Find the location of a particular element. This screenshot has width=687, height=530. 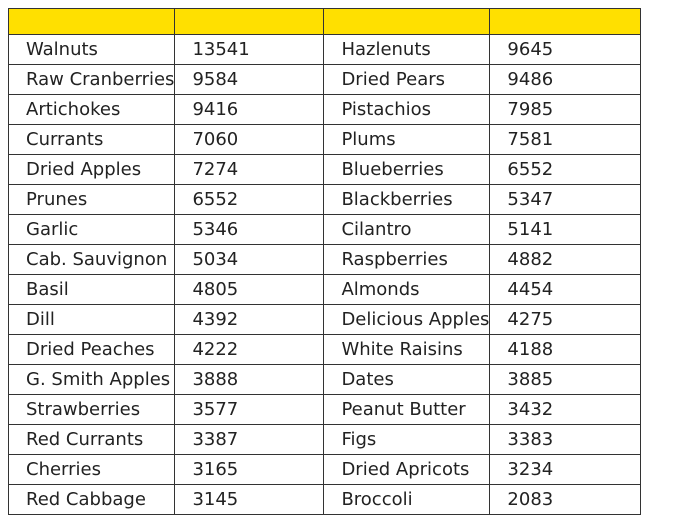

item-value-cell: 3885 is located at coordinates (565, 379).